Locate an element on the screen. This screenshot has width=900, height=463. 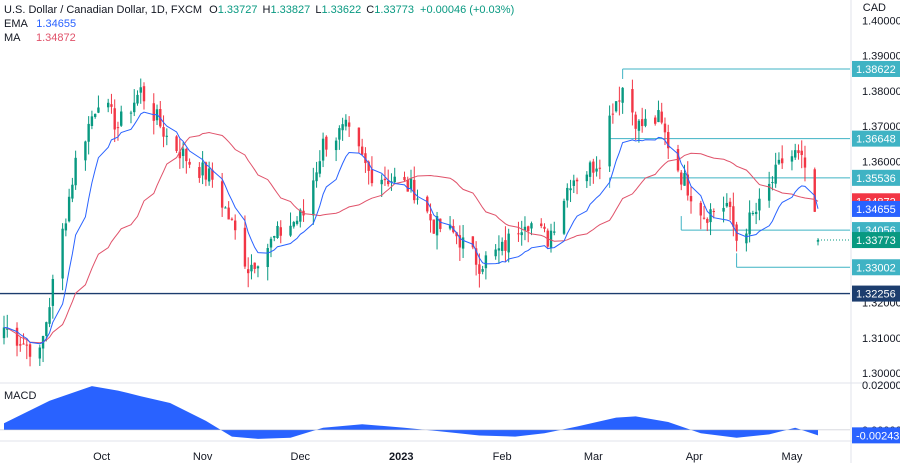
high-label: H is located at coordinates (266, 10).